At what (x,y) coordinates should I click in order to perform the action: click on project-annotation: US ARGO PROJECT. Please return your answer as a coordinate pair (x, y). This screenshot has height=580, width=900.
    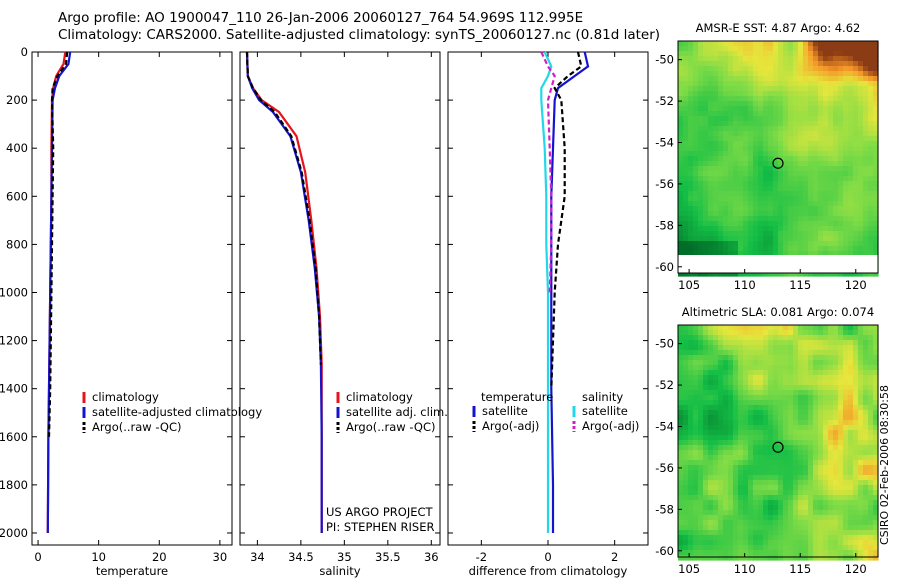
    Looking at the image, I should click on (380, 512).